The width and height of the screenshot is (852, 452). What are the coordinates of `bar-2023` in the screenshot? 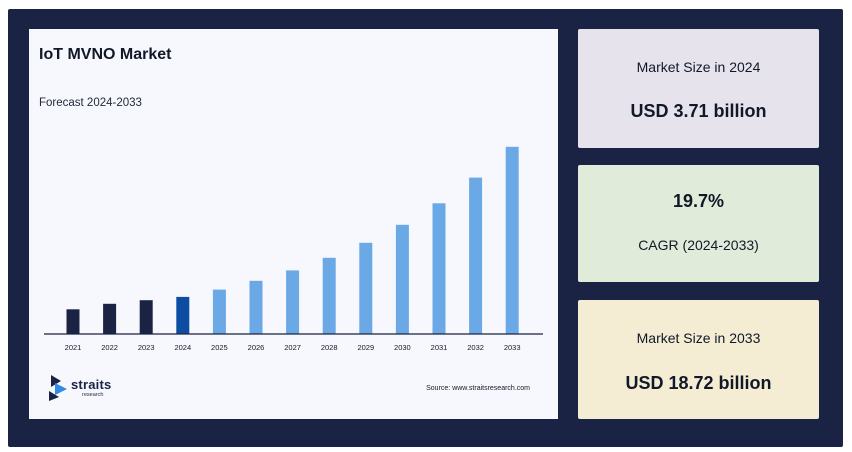 It's located at (146, 317).